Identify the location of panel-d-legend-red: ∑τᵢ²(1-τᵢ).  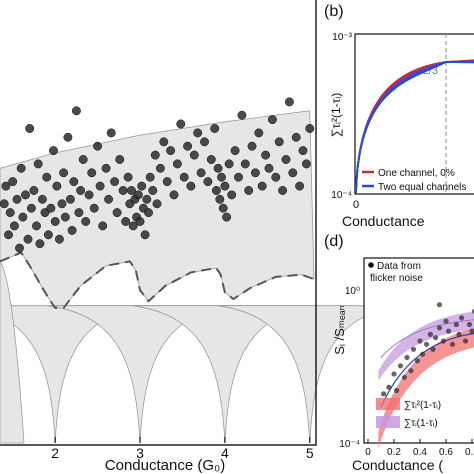
(422, 405).